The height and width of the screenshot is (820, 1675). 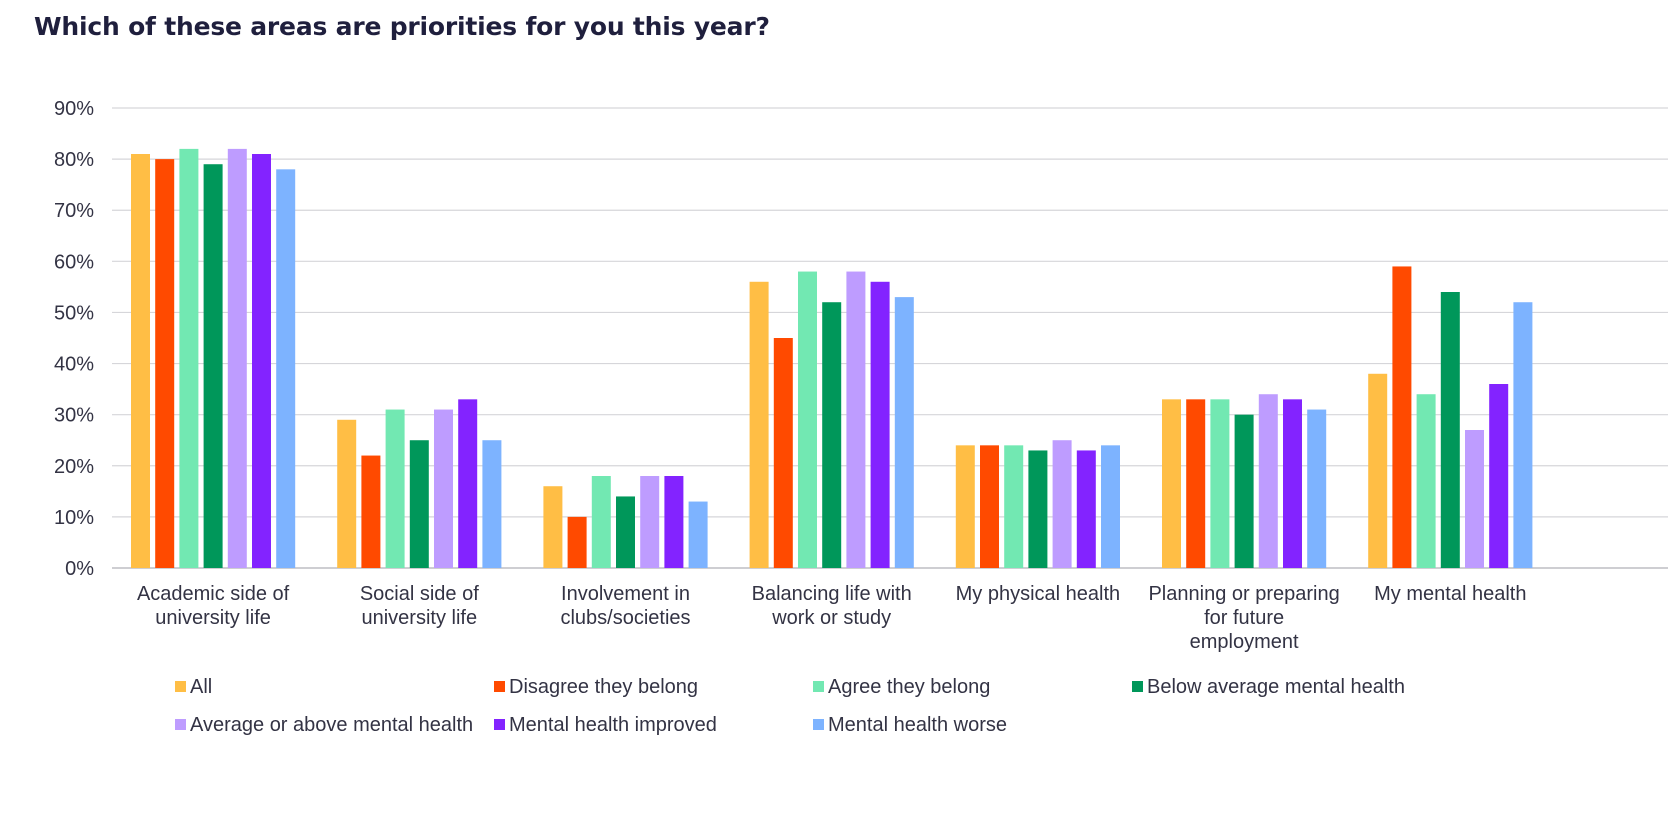 I want to click on legend-item: Below average mental health, so click(x=1268, y=687).